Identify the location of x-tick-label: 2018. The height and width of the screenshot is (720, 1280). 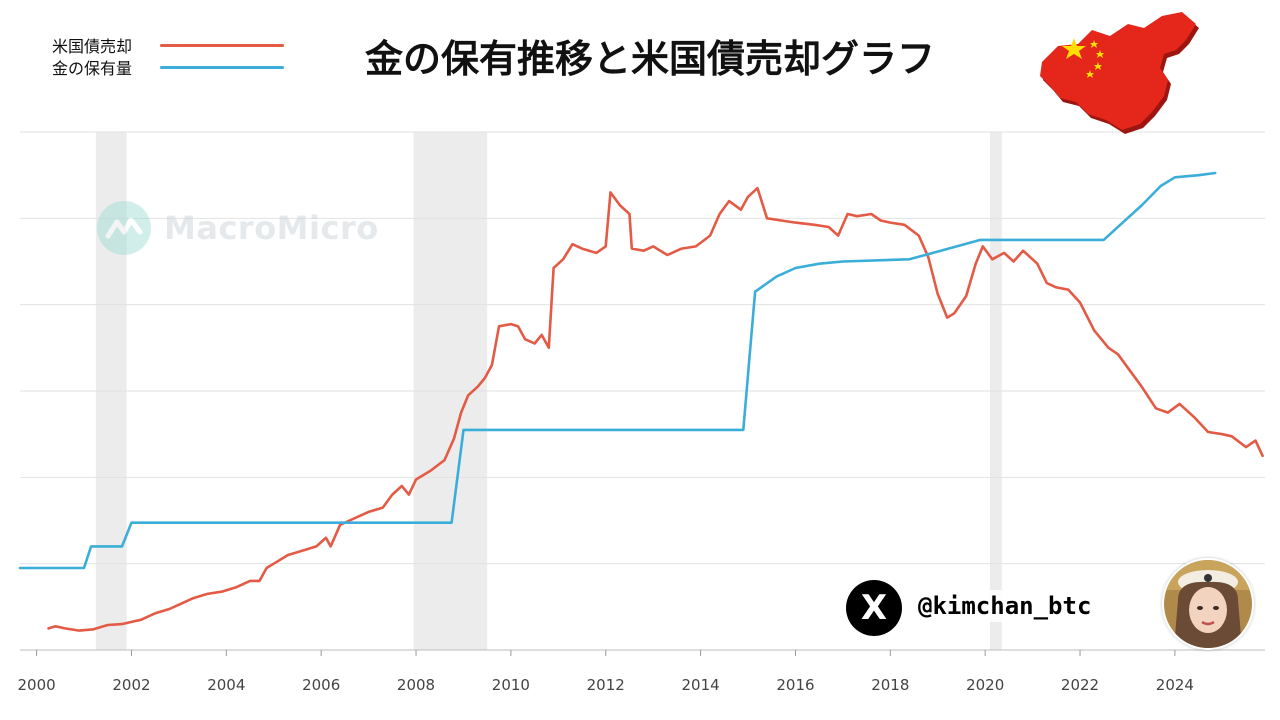
(890, 685).